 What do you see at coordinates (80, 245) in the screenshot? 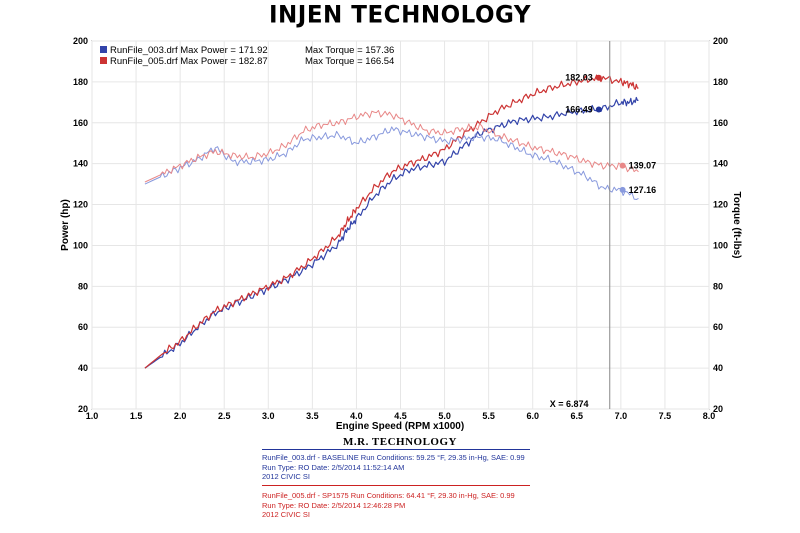
I see `y-tick-label-left: 100` at bounding box center [80, 245].